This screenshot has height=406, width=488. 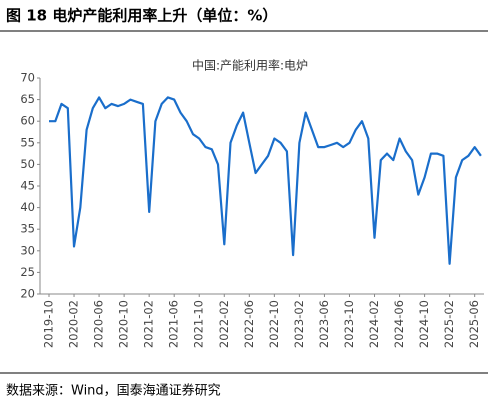 I want to click on y-tick-label: 70, so click(x=27, y=78).